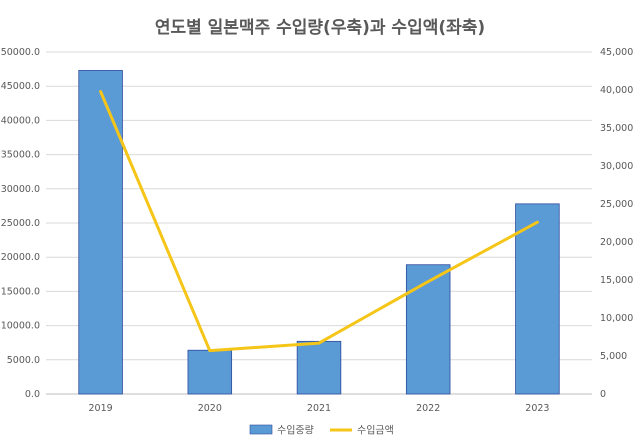 Image resolution: width=640 pixels, height=448 pixels. Describe the element at coordinates (616, 280) in the screenshot. I see `right-axis-tick-label: 15,000` at that location.